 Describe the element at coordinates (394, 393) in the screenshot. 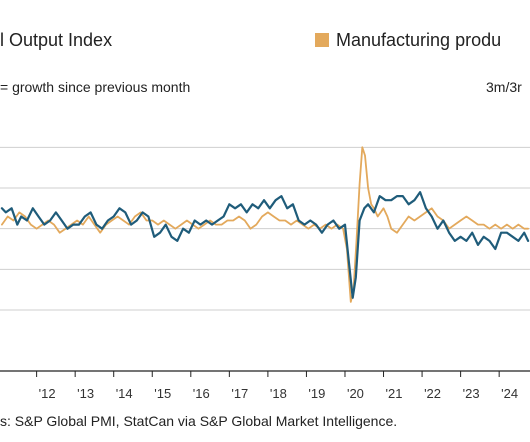

I see `x-tick-label-21: '21` at that location.